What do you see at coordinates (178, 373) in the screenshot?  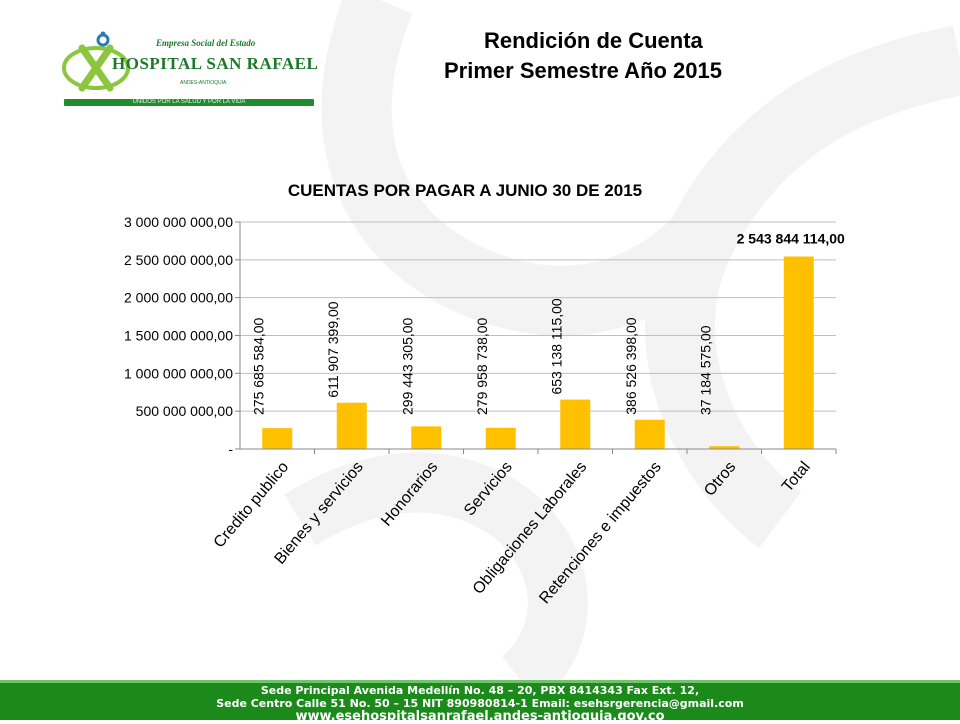 I see `y-tick-label: 1 000 000 000,00` at bounding box center [178, 373].